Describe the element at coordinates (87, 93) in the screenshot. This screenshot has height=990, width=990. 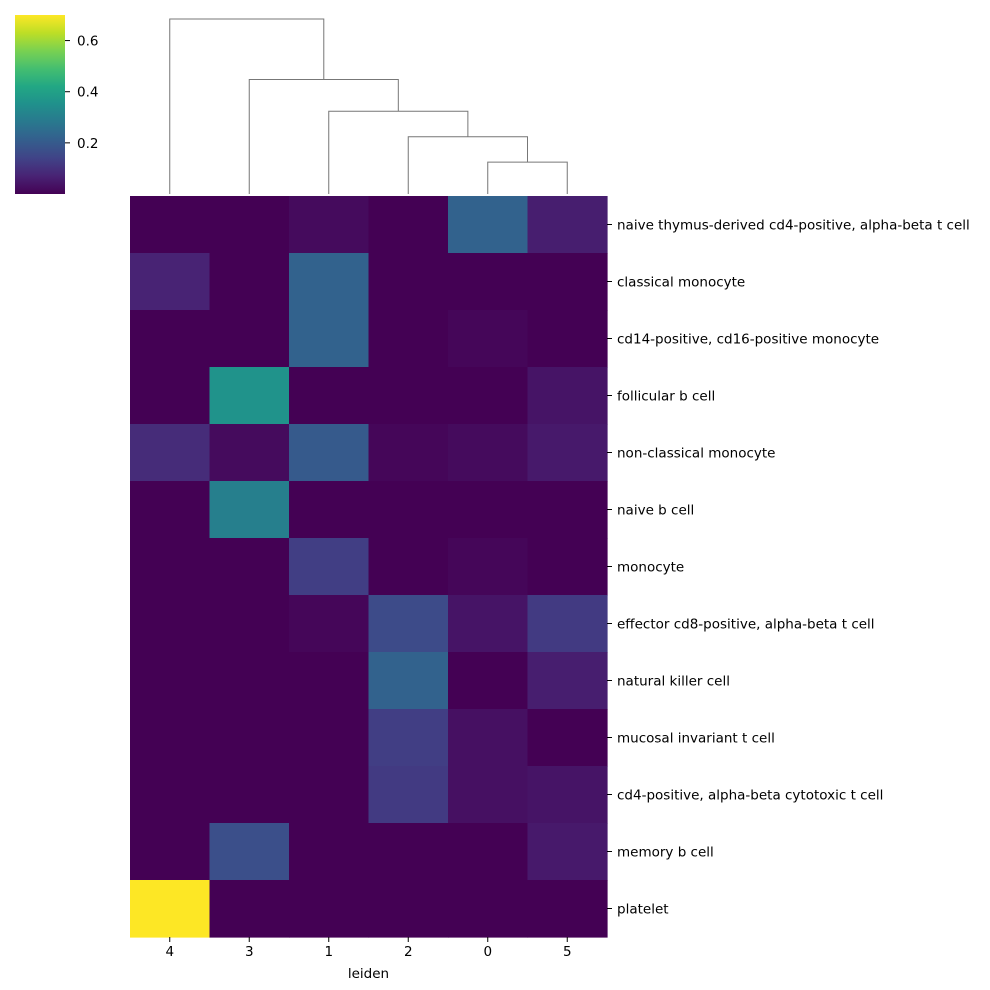
I see `colorbar-tick-label: 0.4` at that location.